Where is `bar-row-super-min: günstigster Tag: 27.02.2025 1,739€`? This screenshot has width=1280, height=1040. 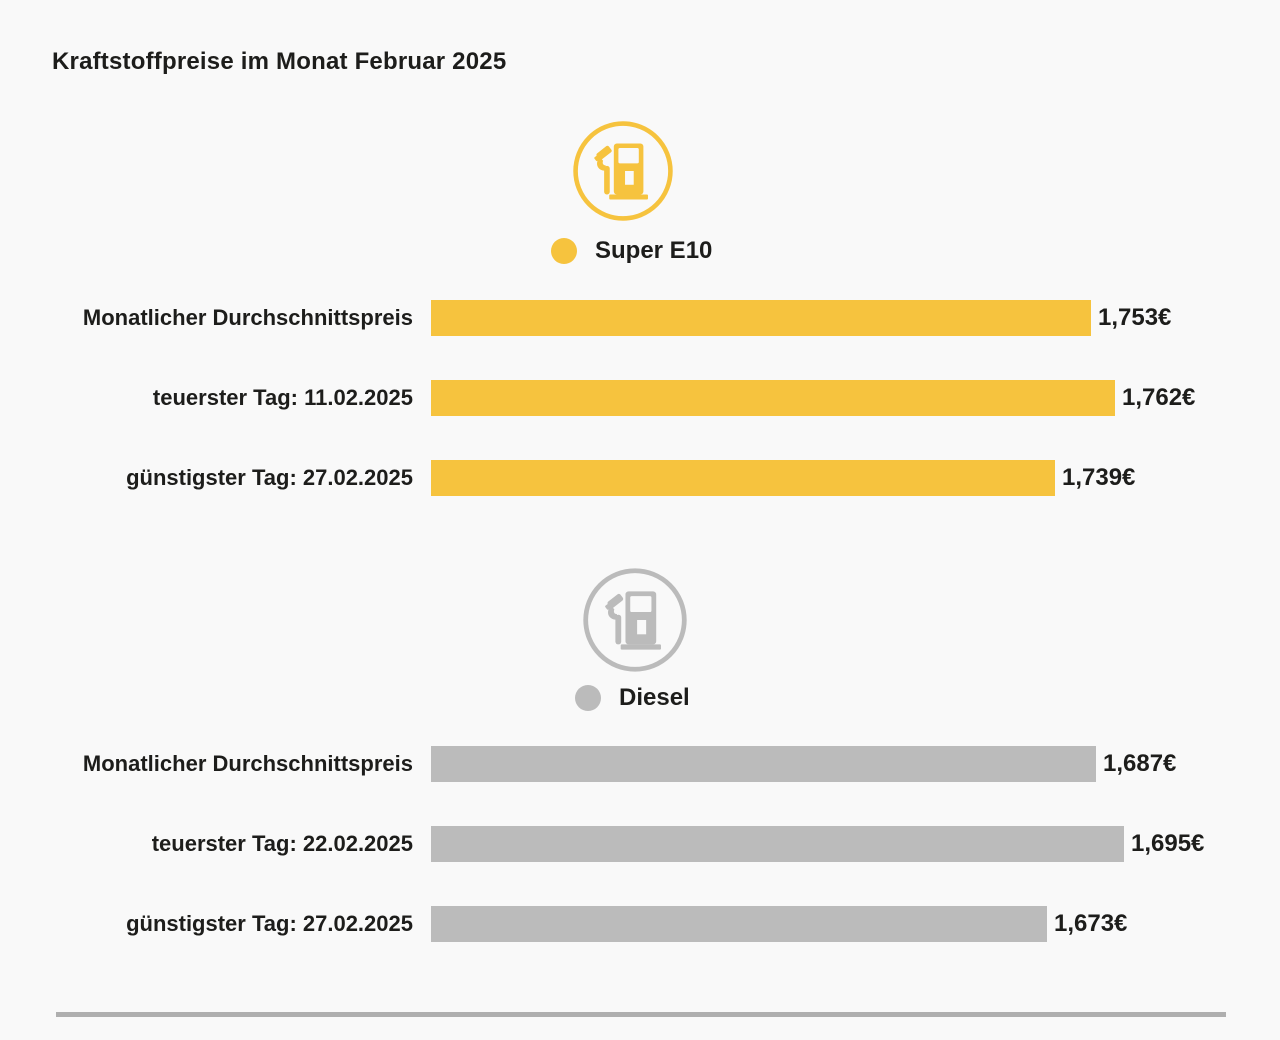
bar-row-super-min: günstigster Tag: 27.02.2025 1,739€ is located at coordinates (640, 478).